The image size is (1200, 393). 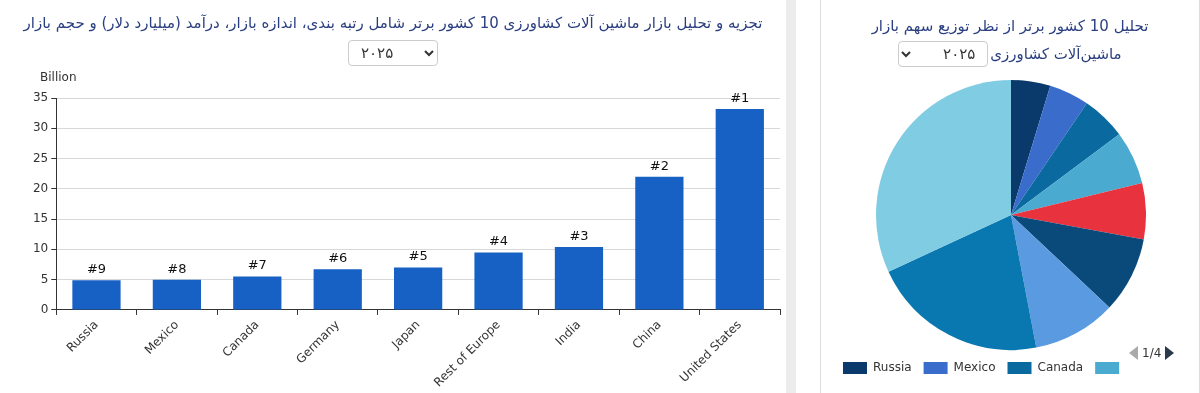 I want to click on annotation: #4, so click(x=498, y=241).